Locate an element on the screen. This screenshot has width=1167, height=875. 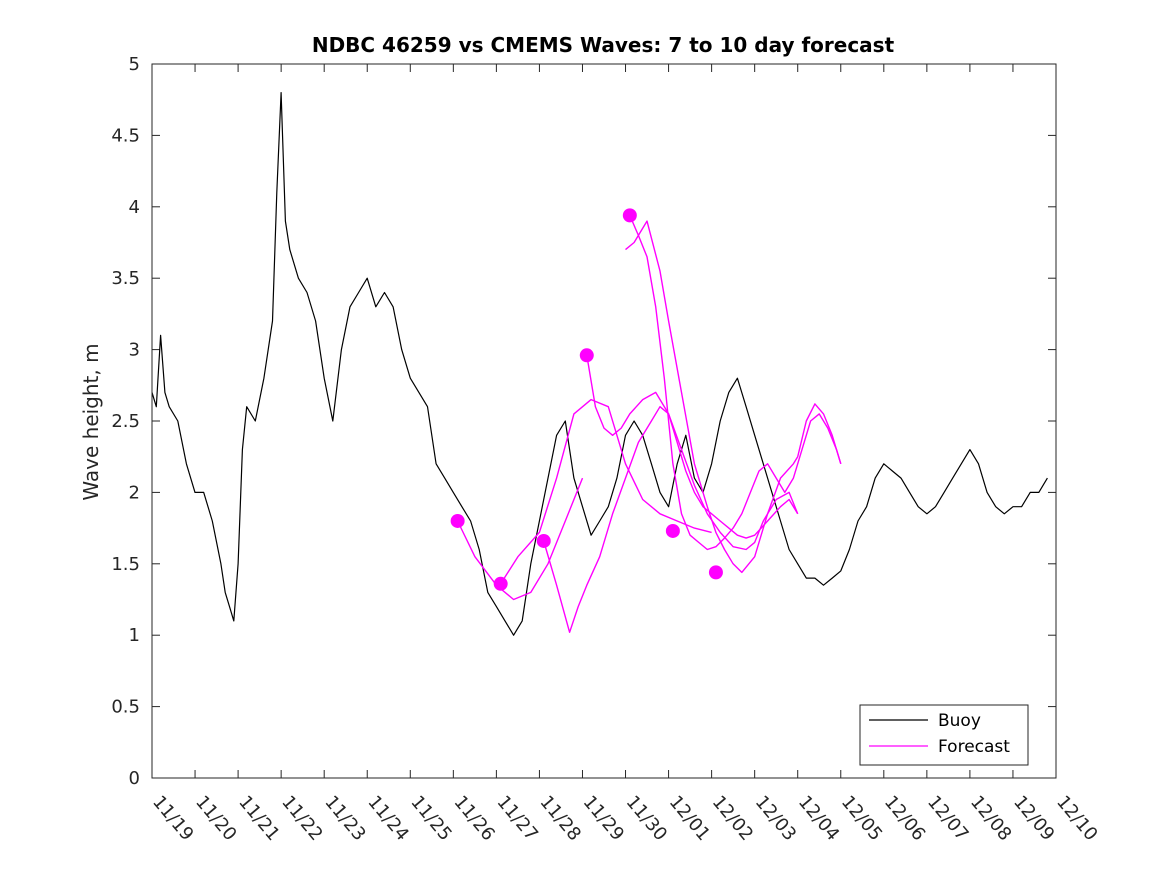
y-tick-label: 3.5 is located at coordinates (125, 278).